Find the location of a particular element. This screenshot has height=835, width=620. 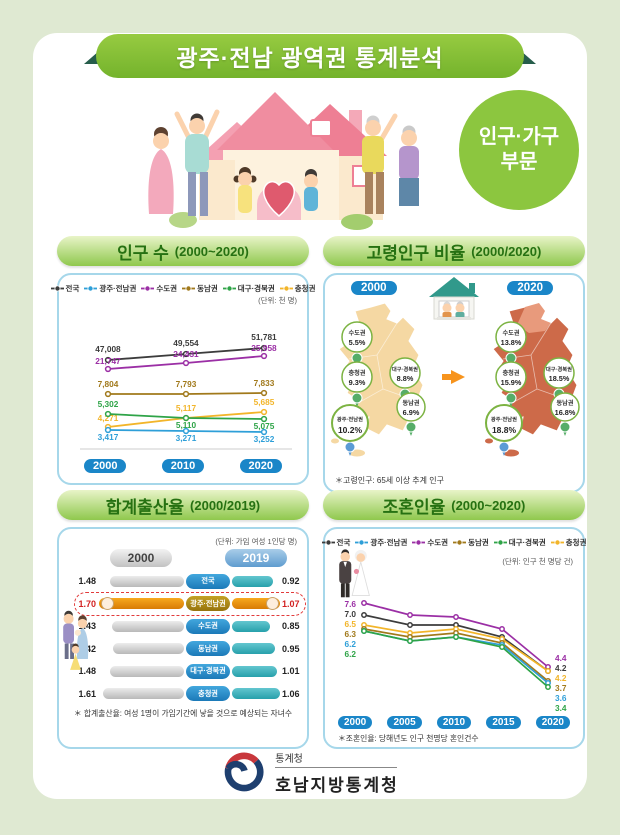

legend-item: 대구·경북권 is located at coordinates (248, 288).